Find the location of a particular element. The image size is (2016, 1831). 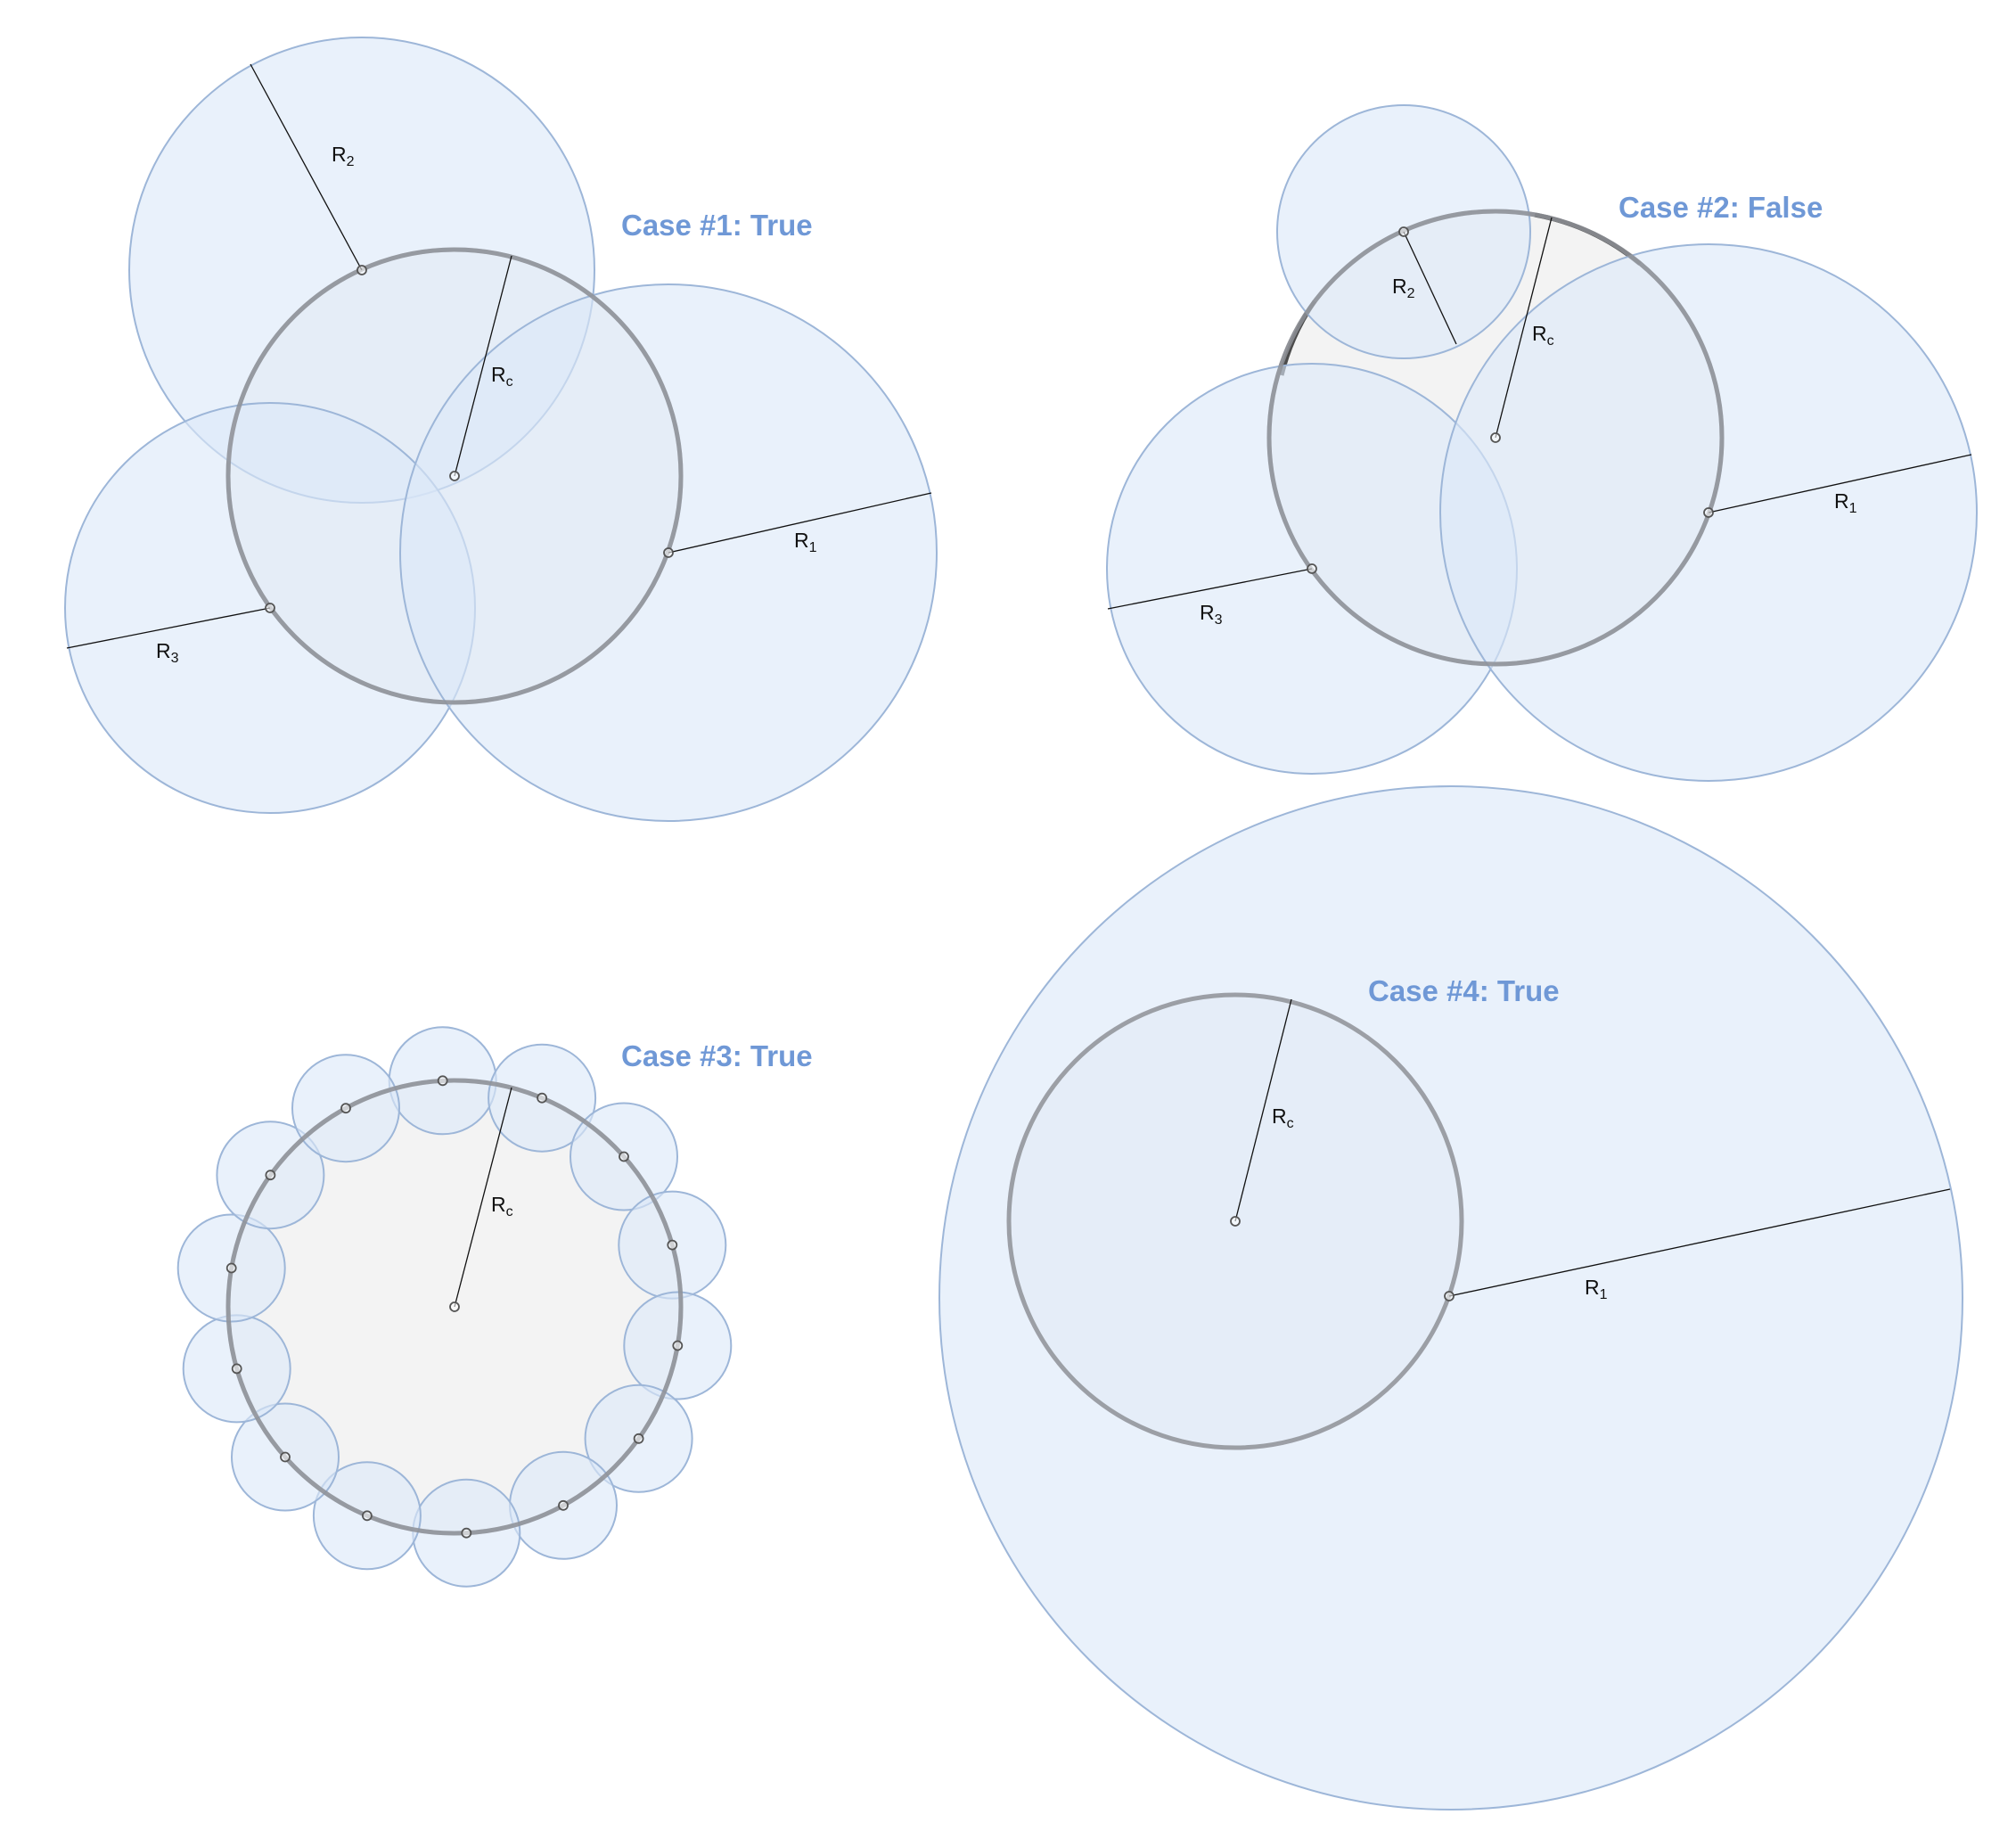

case-1-radius-r3 is located at coordinates (168, 628).